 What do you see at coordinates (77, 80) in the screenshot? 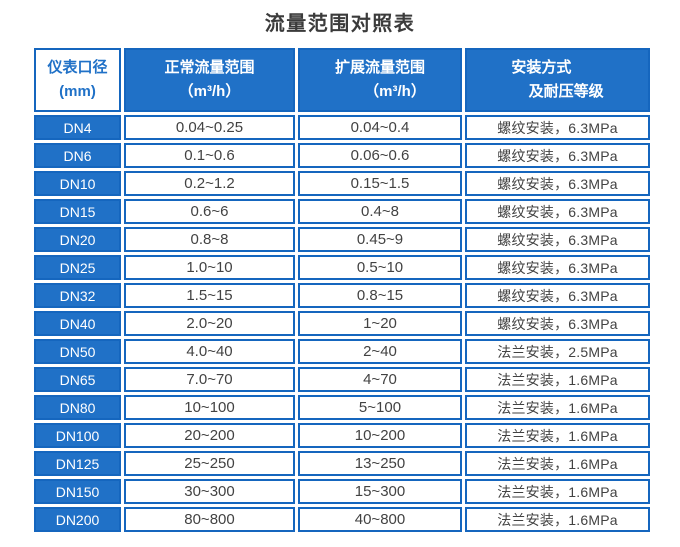
I see `col-header-diameter: 仪表口径 (mm)` at bounding box center [77, 80].